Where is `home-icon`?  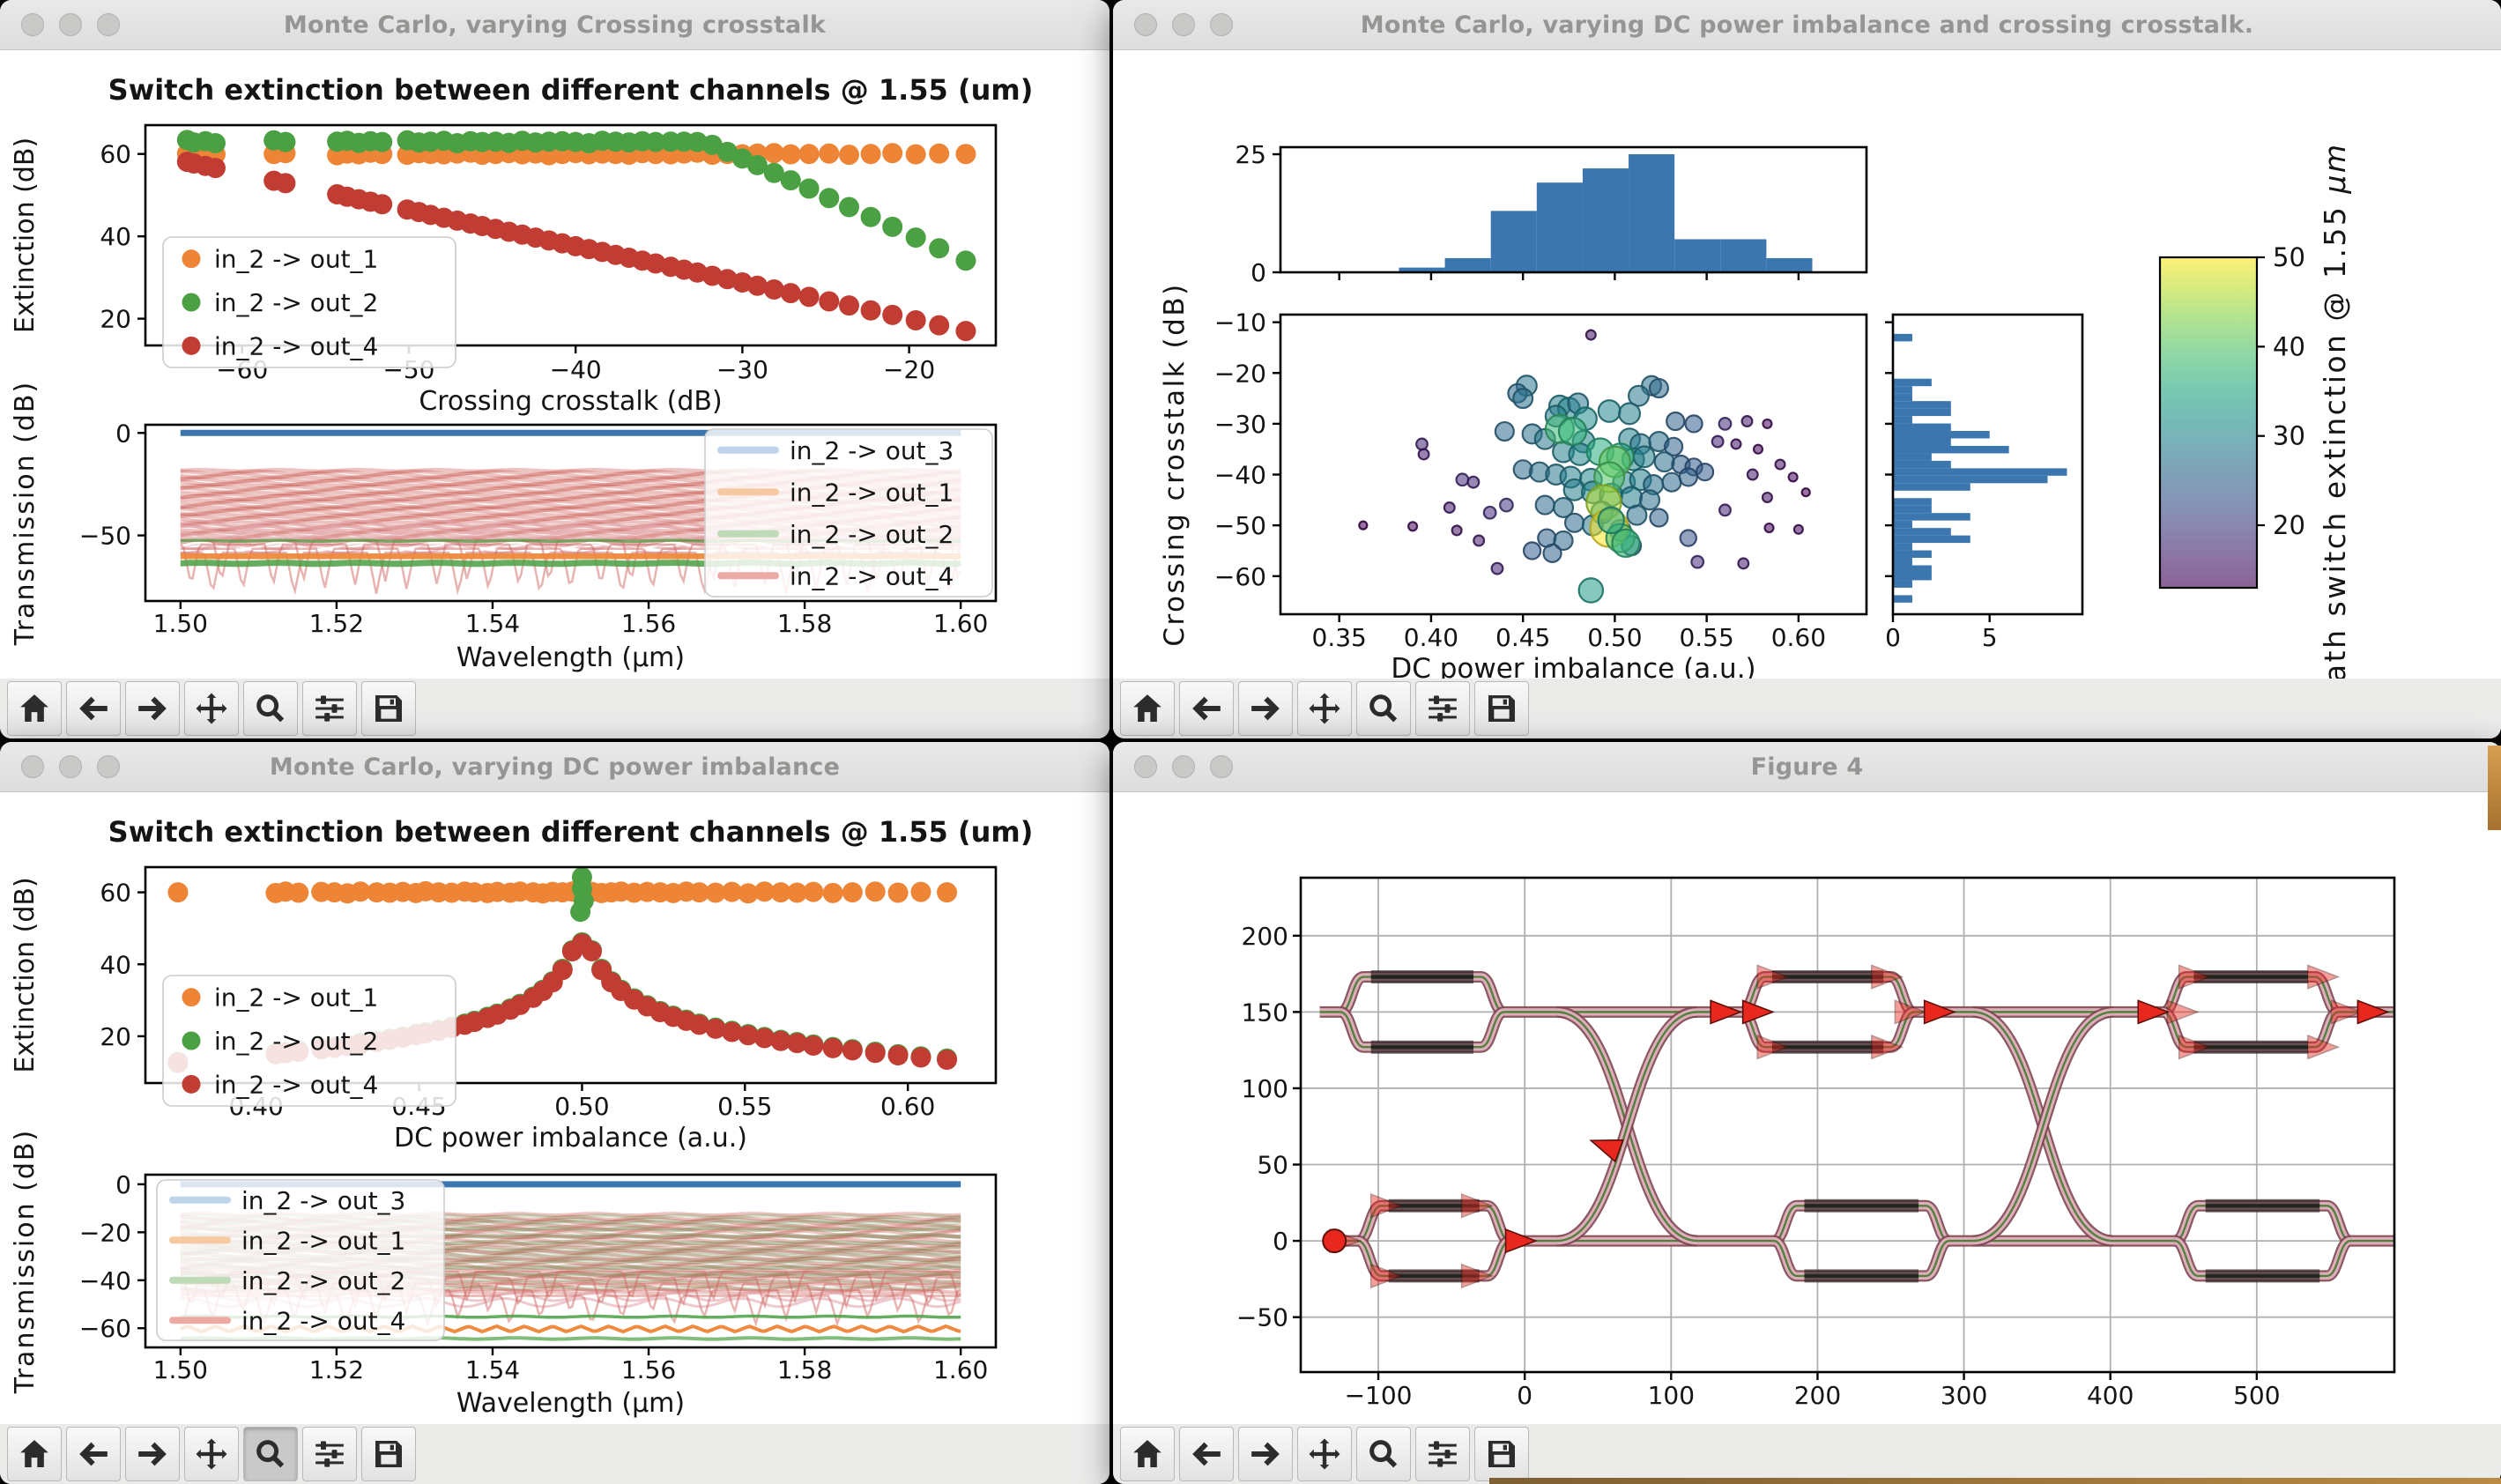
home-icon is located at coordinates (1147, 1453).